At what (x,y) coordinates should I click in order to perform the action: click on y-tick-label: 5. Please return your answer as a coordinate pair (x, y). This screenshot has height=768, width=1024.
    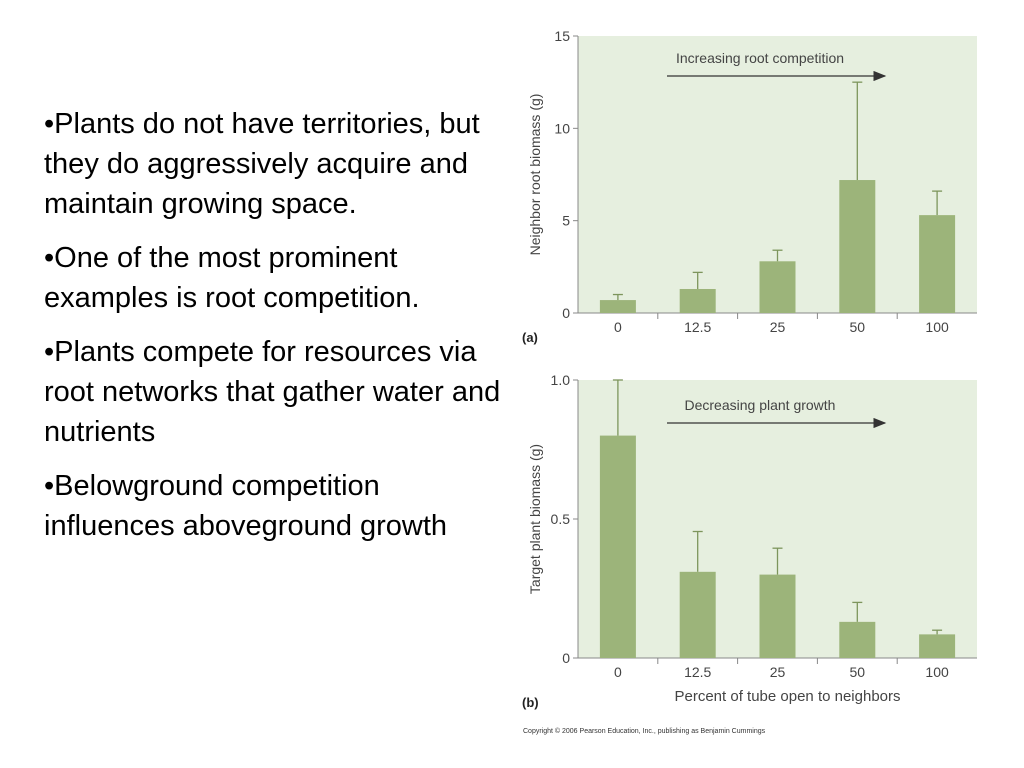
    Looking at the image, I should click on (566, 221).